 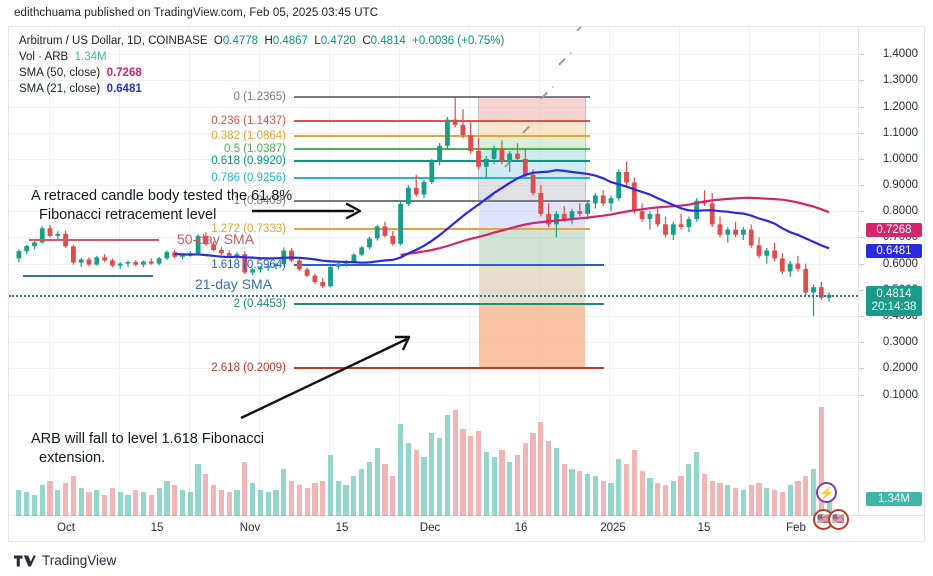 I want to click on tradingview-logo-icon, so click(x=25, y=560).